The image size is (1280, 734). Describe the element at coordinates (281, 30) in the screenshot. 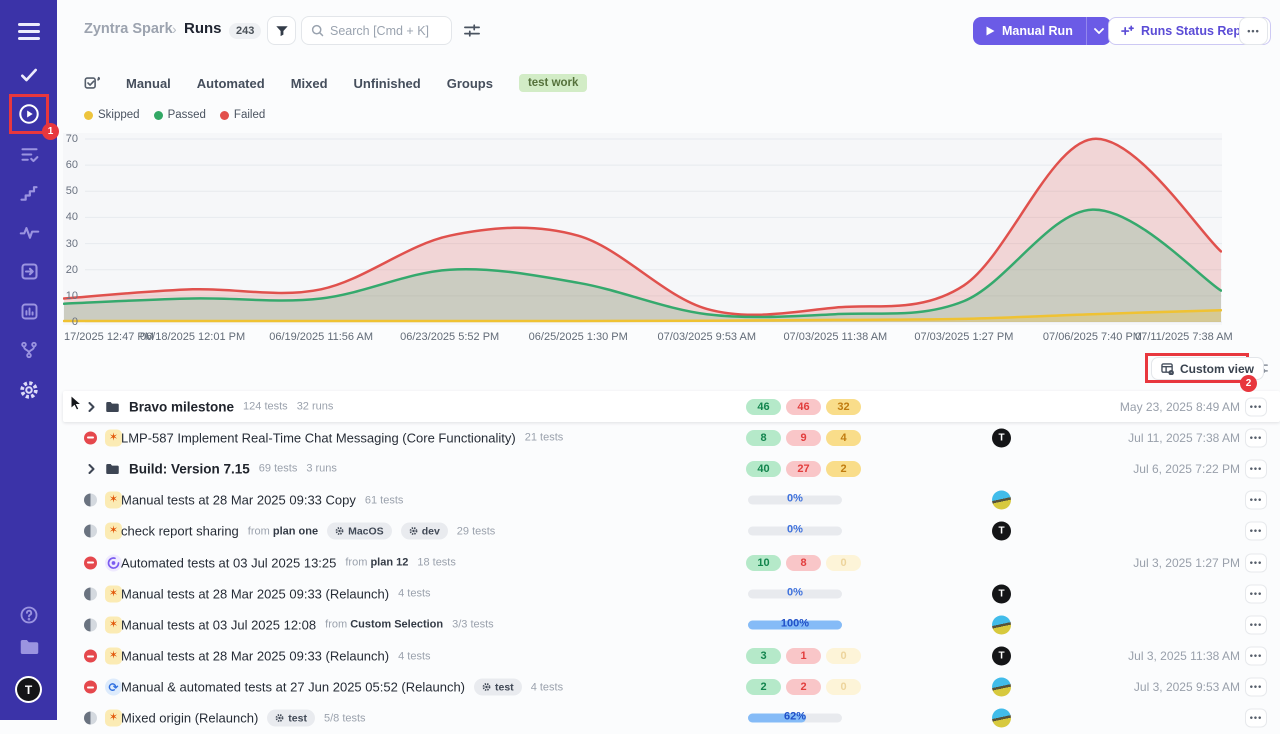

I see `filter-button` at that location.